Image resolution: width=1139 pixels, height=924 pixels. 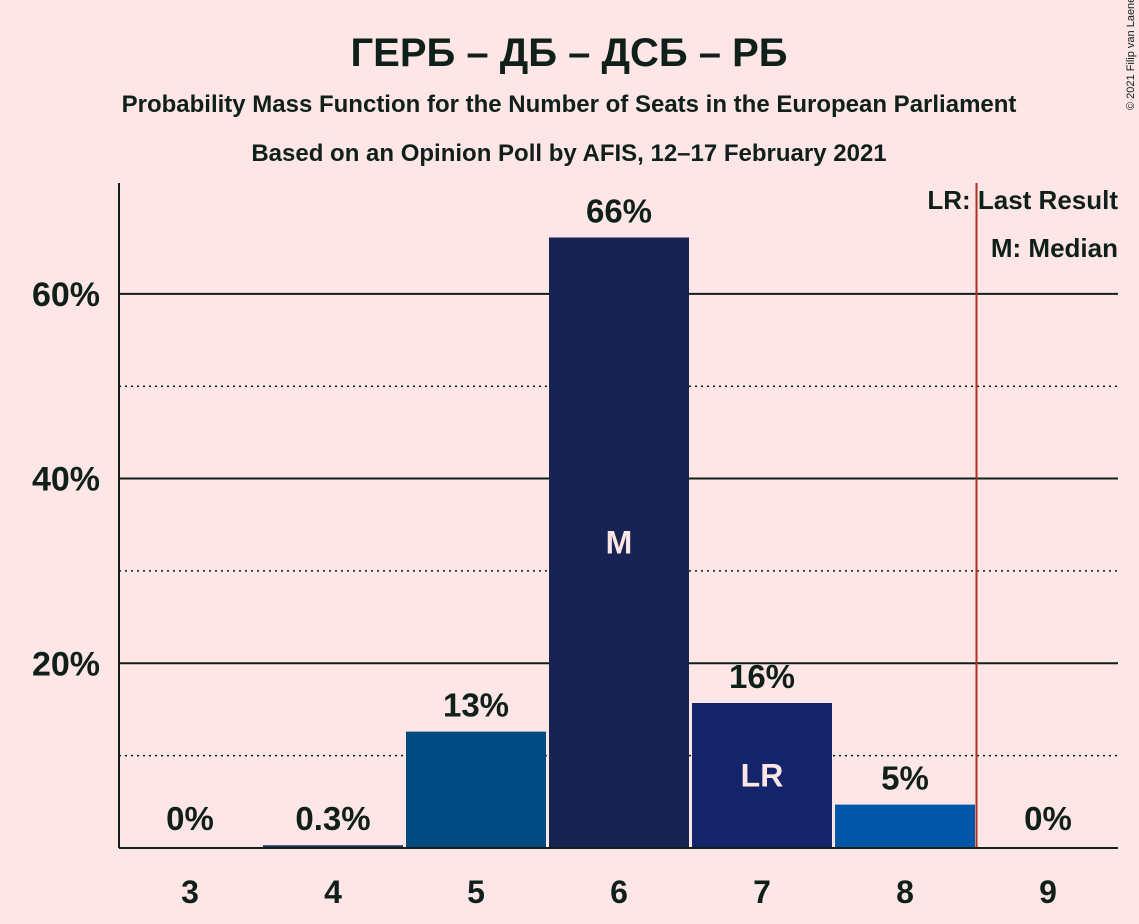 I want to click on copyright-notice: © 2021 Filip van Laenen, so click(x=1131, y=55).